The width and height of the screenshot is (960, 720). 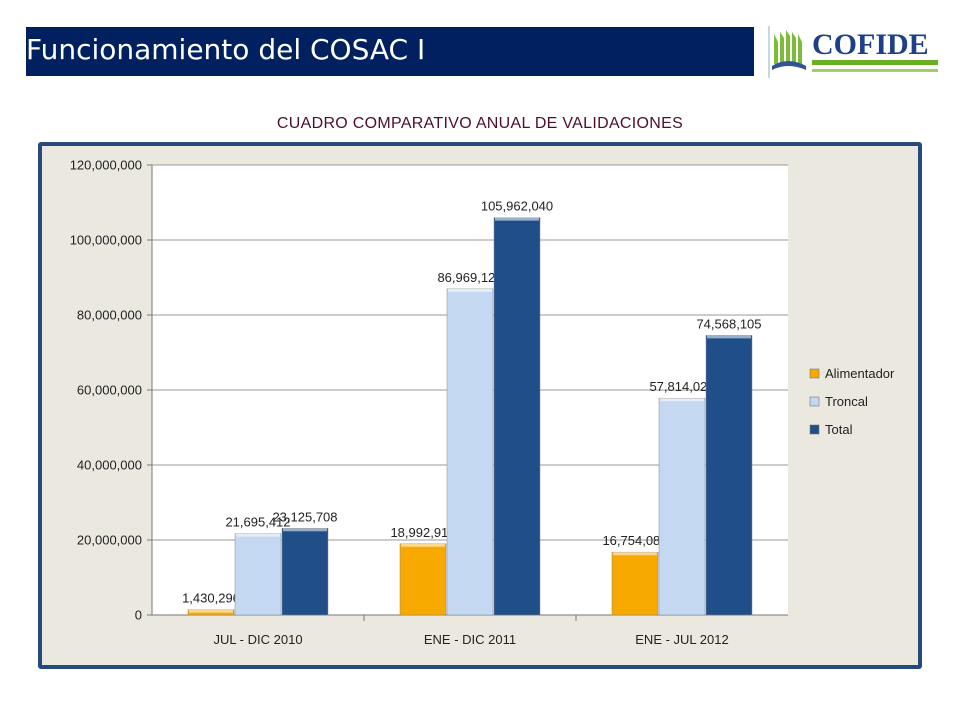 What do you see at coordinates (106, 240) in the screenshot?
I see `y-tick-label: 100,000,000` at bounding box center [106, 240].